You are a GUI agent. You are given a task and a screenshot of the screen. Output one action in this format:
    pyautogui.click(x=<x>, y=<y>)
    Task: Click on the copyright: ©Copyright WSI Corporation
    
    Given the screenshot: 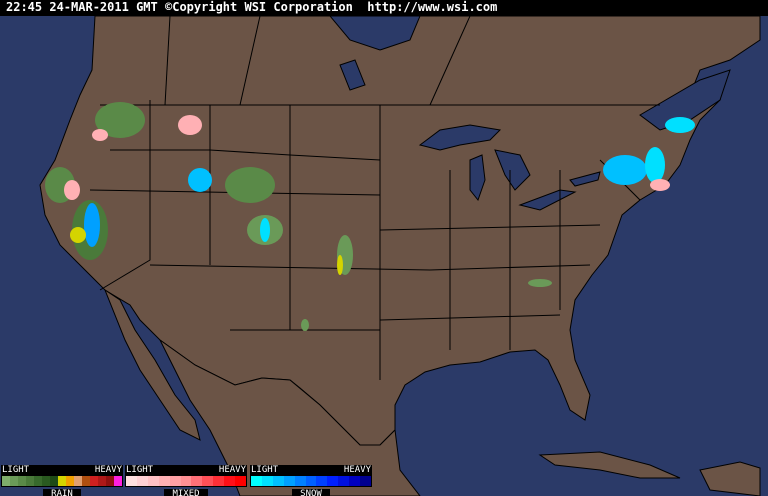 What is the action you would take?
    pyautogui.click(x=259, y=7)
    